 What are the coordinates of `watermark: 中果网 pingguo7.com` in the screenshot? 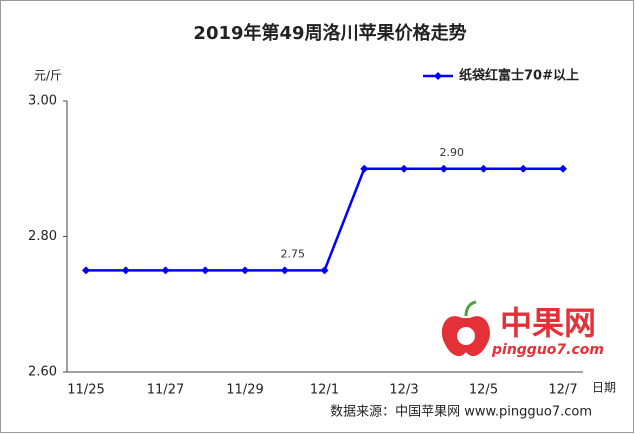 It's located at (522, 329).